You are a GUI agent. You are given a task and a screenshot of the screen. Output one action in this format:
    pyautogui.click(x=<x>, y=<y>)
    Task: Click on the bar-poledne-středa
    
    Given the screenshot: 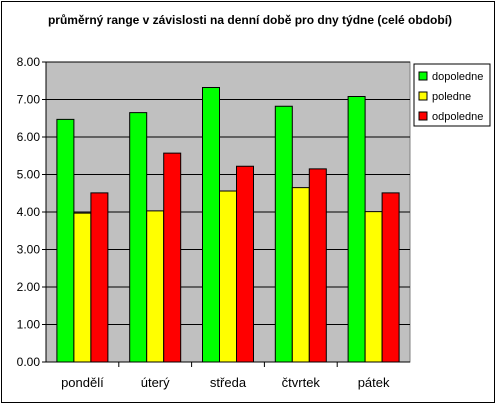 What is the action you would take?
    pyautogui.click(x=228, y=276)
    